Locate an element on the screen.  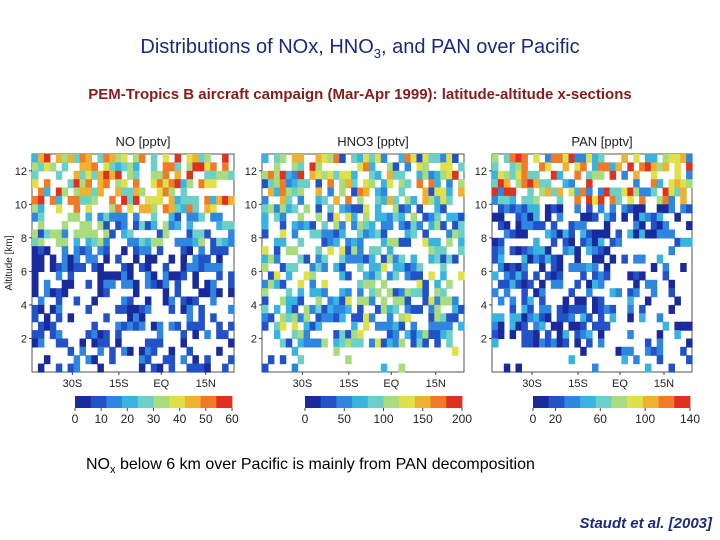
colorbar-tick-label: 100 is located at coordinates (645, 419).